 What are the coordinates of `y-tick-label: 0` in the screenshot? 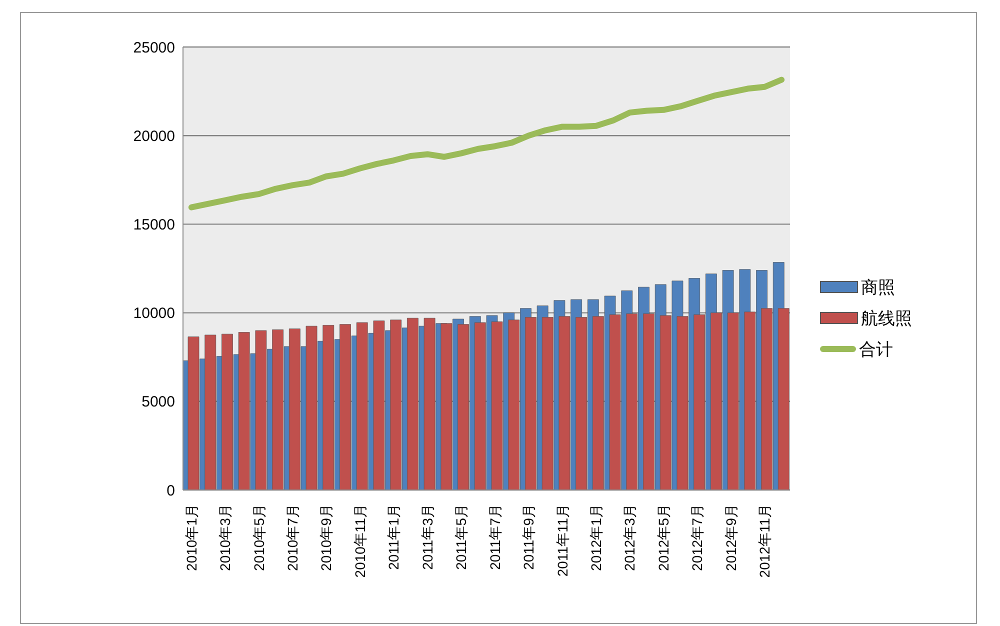 It's located at (170, 491).